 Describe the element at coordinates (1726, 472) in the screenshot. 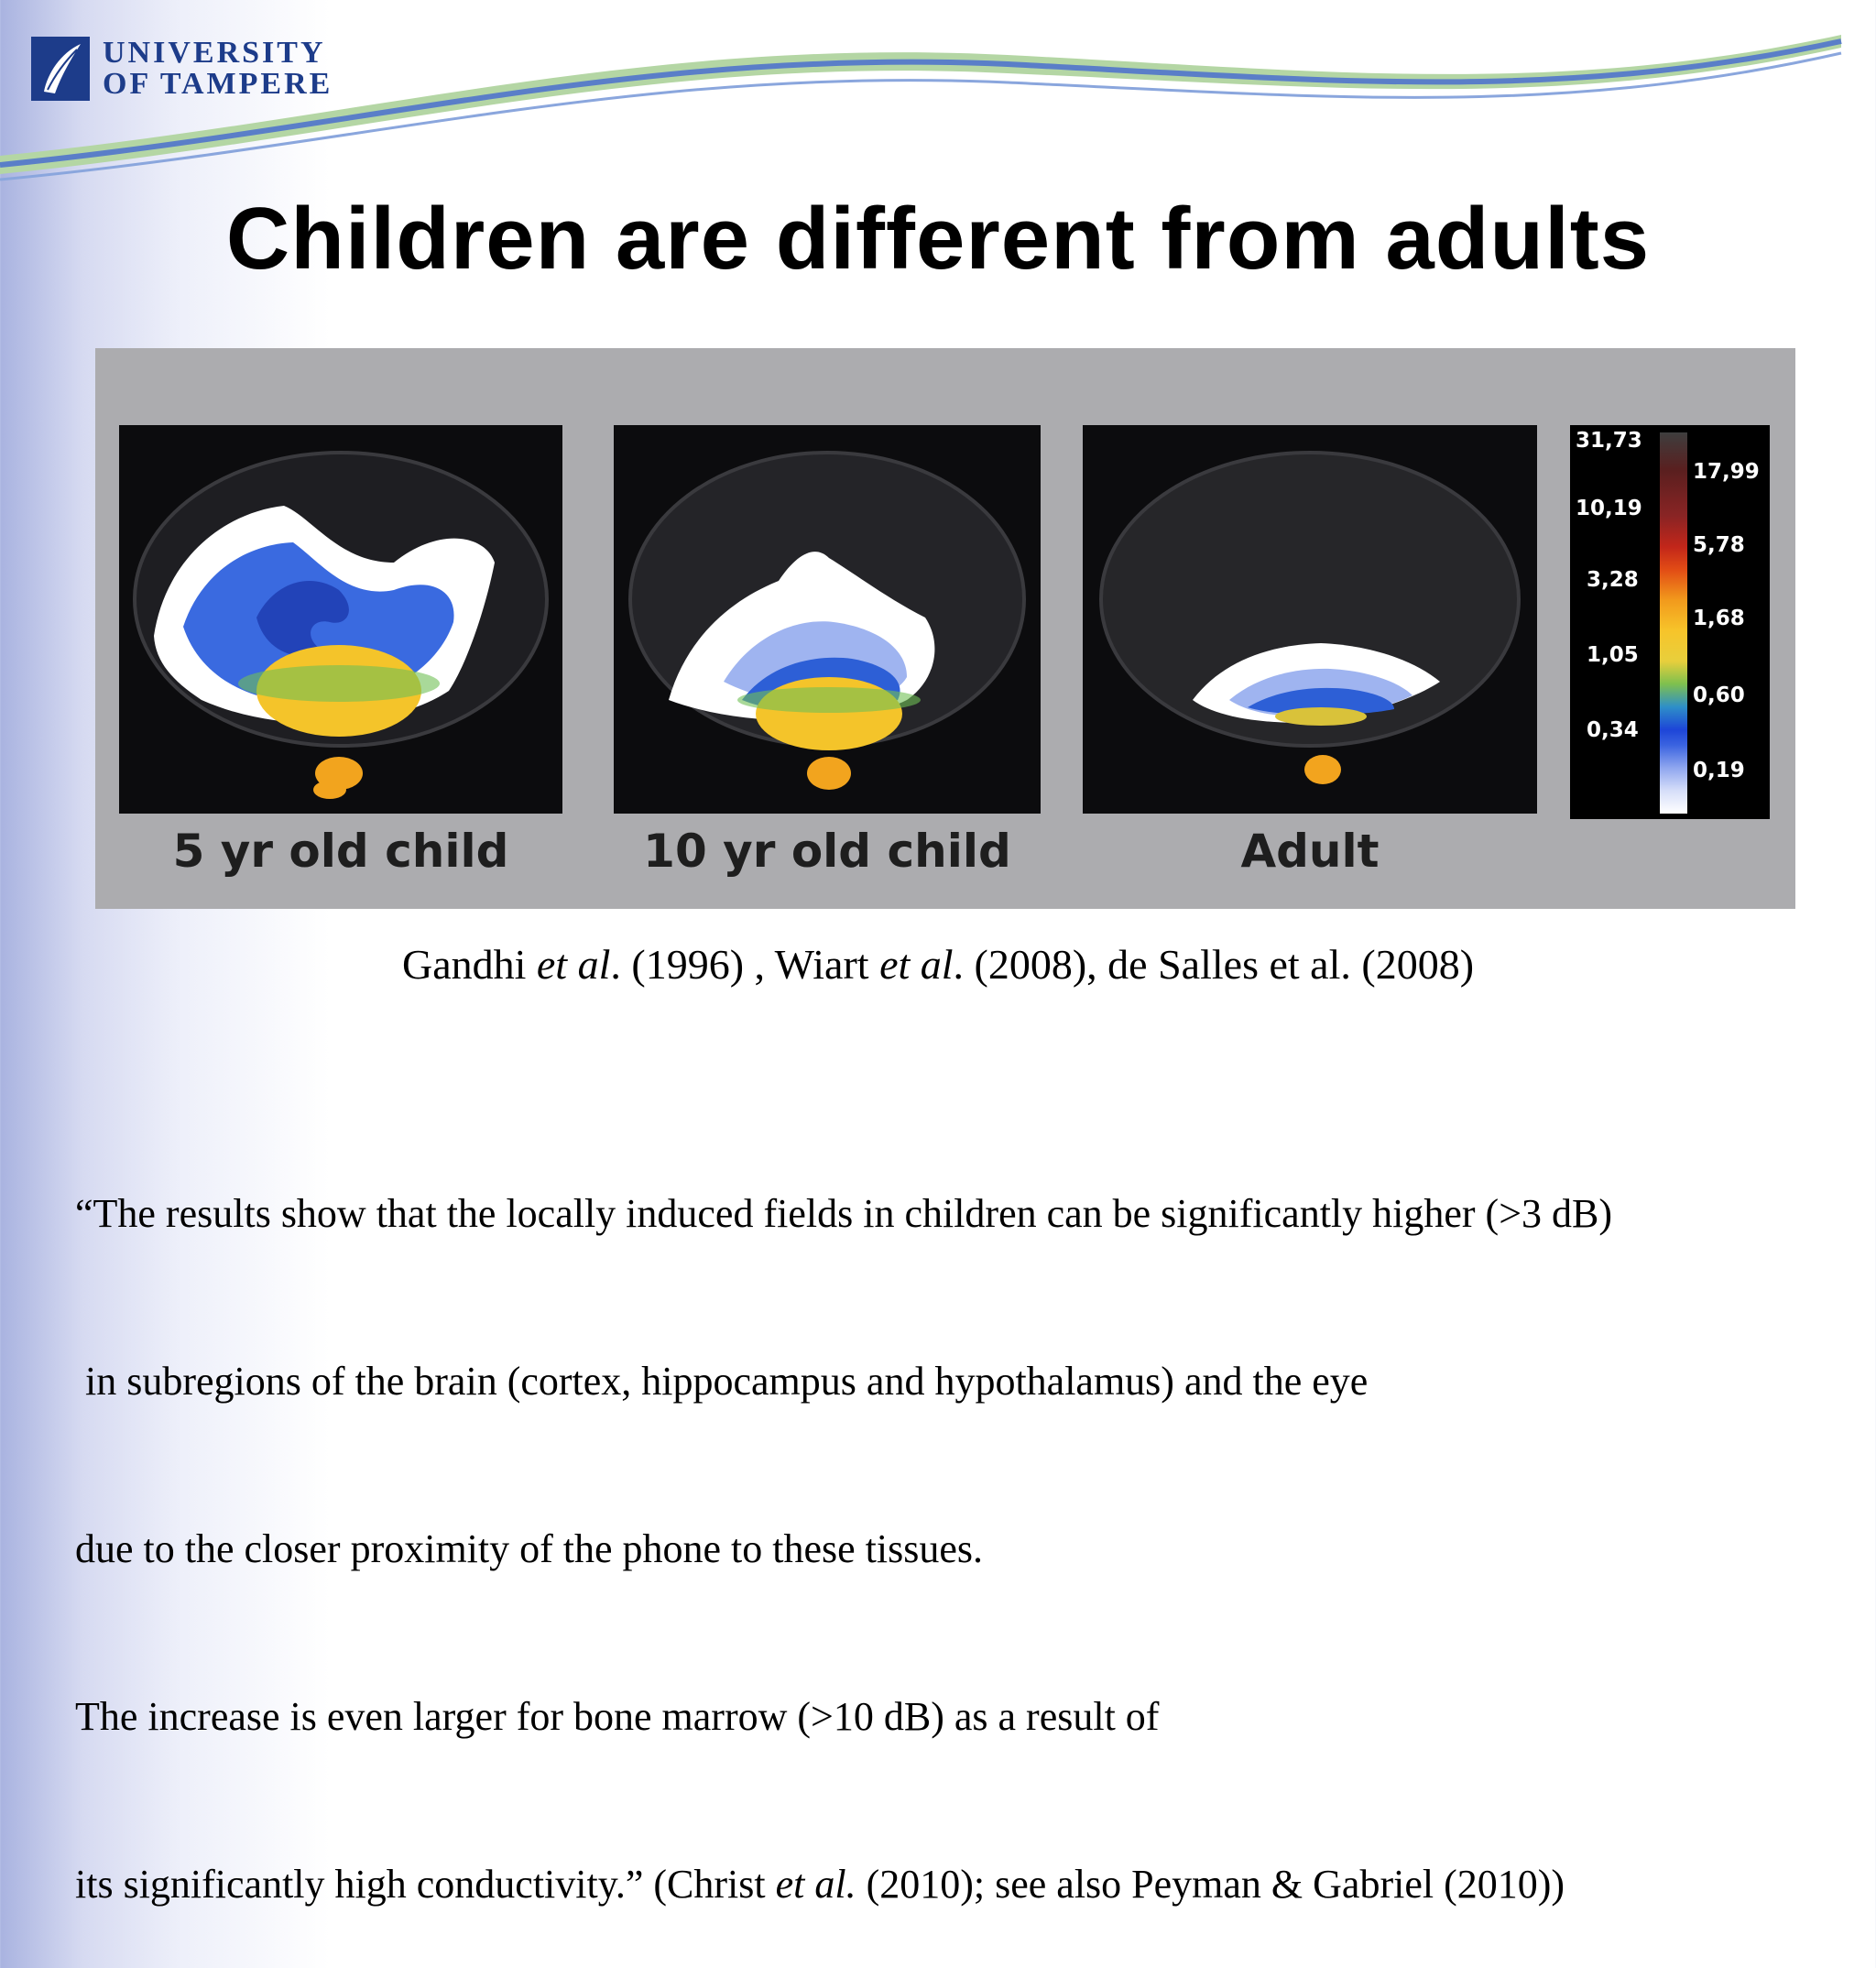

I see `scale-tick-right-1: 17,99` at that location.